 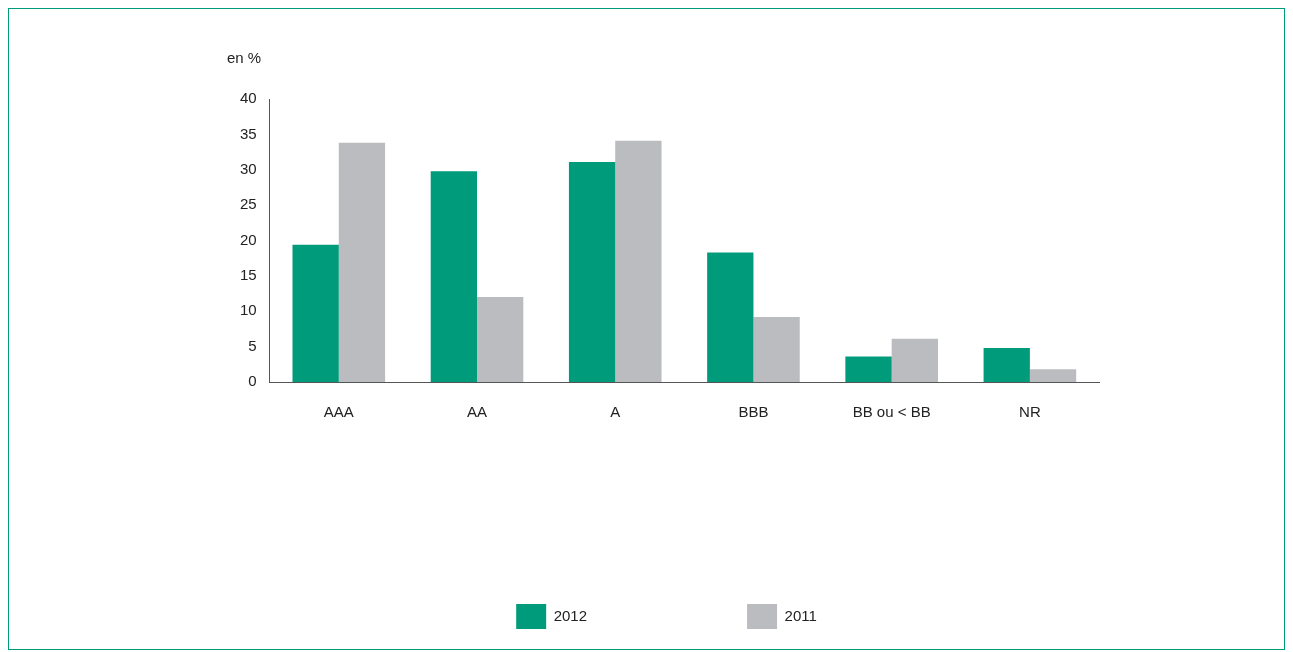 What do you see at coordinates (248, 133) in the screenshot?
I see `y-tick-label: 35` at bounding box center [248, 133].